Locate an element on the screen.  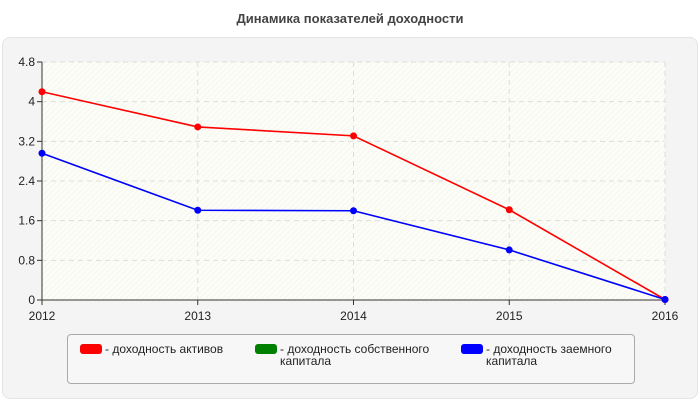
legend-swatch-assets is located at coordinates (91, 349).